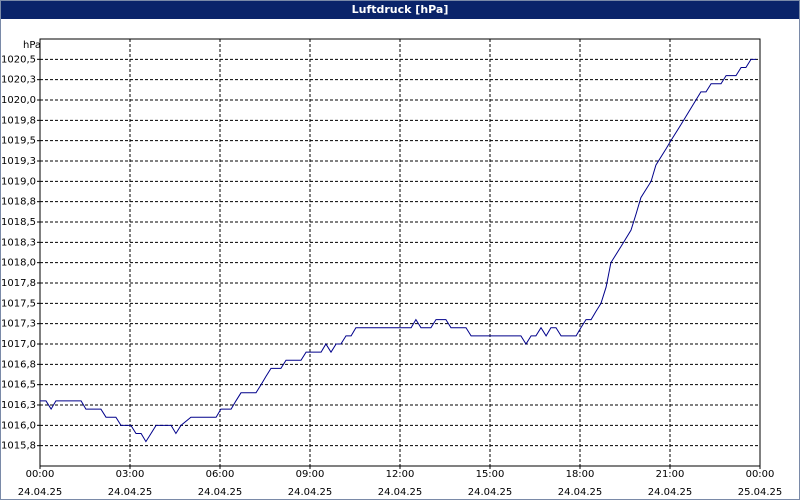  Describe the element at coordinates (18, 303) in the screenshot. I see `y-tick-label: 1017,5` at that location.